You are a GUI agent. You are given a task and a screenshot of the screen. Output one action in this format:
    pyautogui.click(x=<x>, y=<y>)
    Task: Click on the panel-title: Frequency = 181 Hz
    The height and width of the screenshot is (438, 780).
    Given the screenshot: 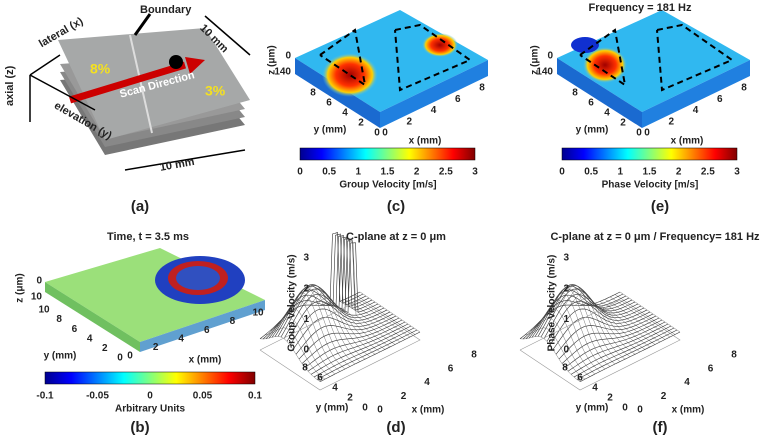 What is the action you would take?
    pyautogui.click(x=640, y=8)
    